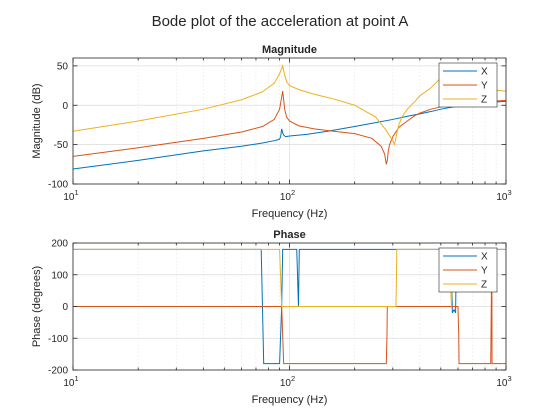 The width and height of the screenshot is (560, 420). What do you see at coordinates (484, 257) in the screenshot?
I see `phase-legend-label-x: X` at bounding box center [484, 257].